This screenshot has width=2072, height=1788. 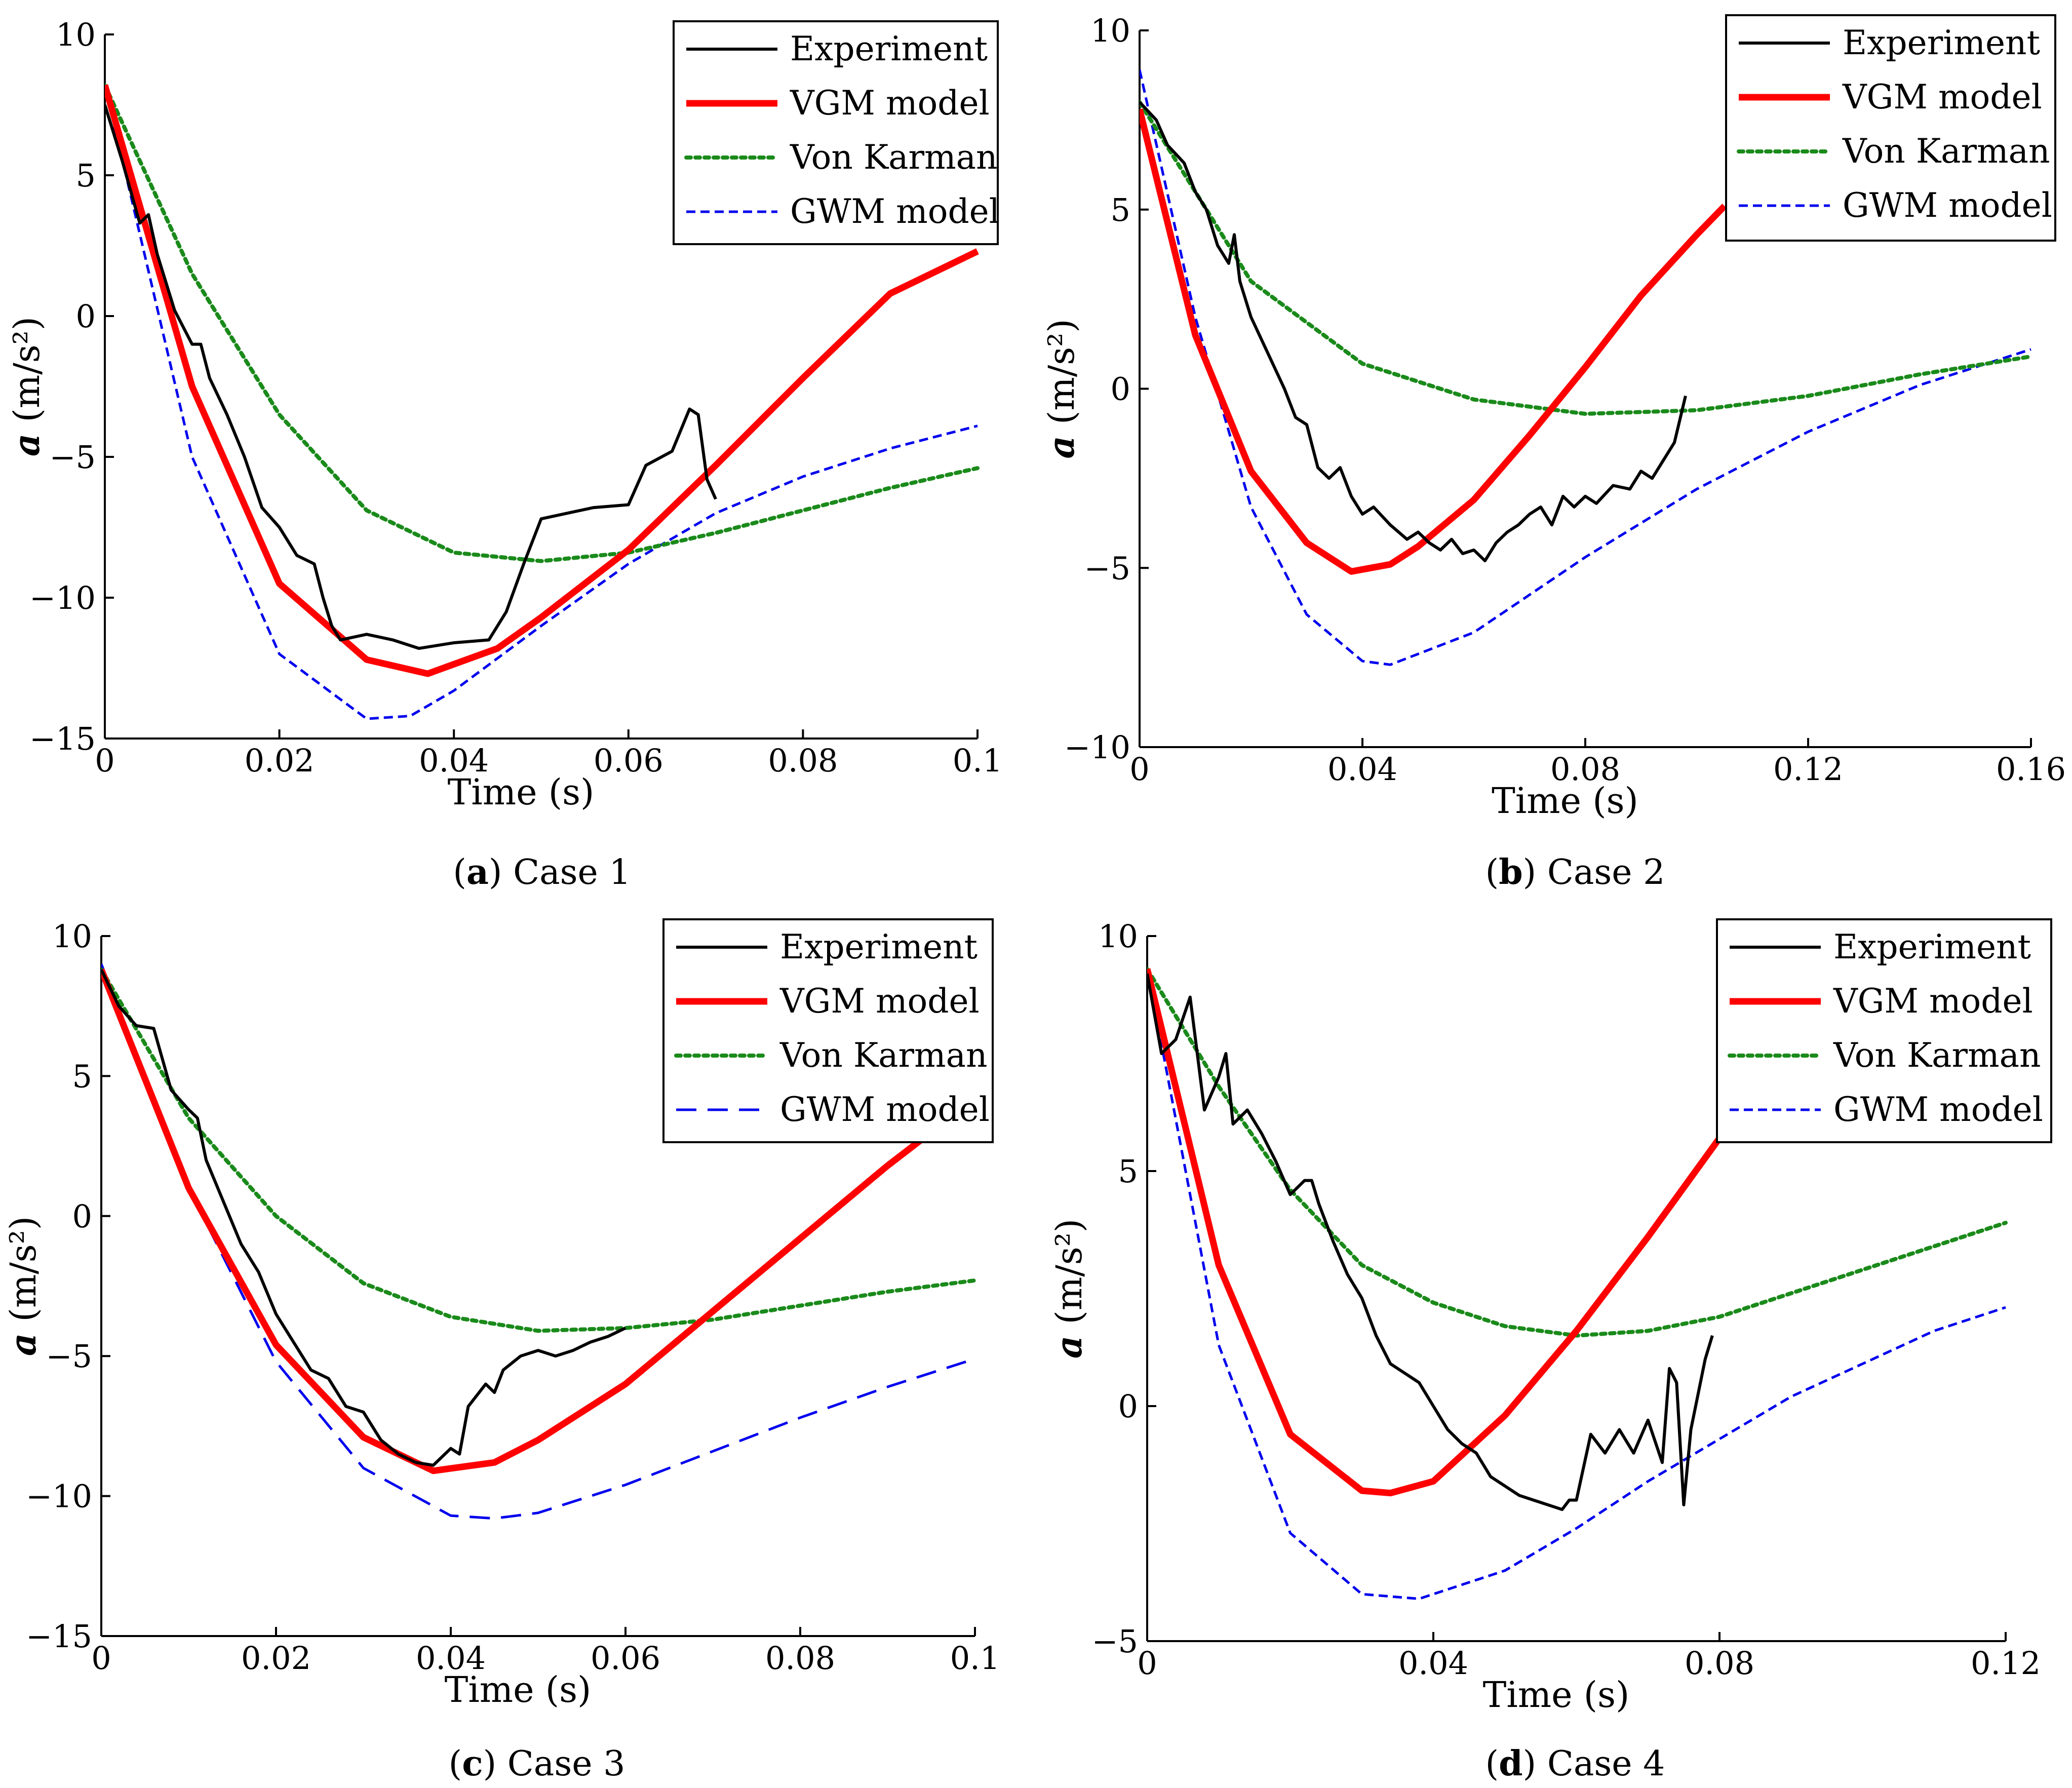 I want to click on legend-case-1: Experiment VGM model Von Karman GWM model, so click(x=837, y=132).